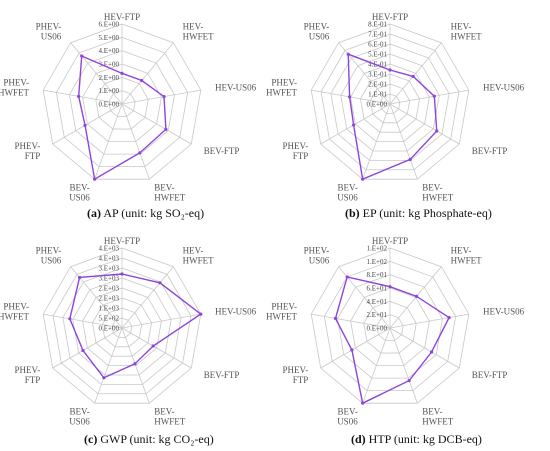  What do you see at coordinates (109, 299) in the screenshot?
I see `tick-label: 2.E+03` at bounding box center [109, 299].